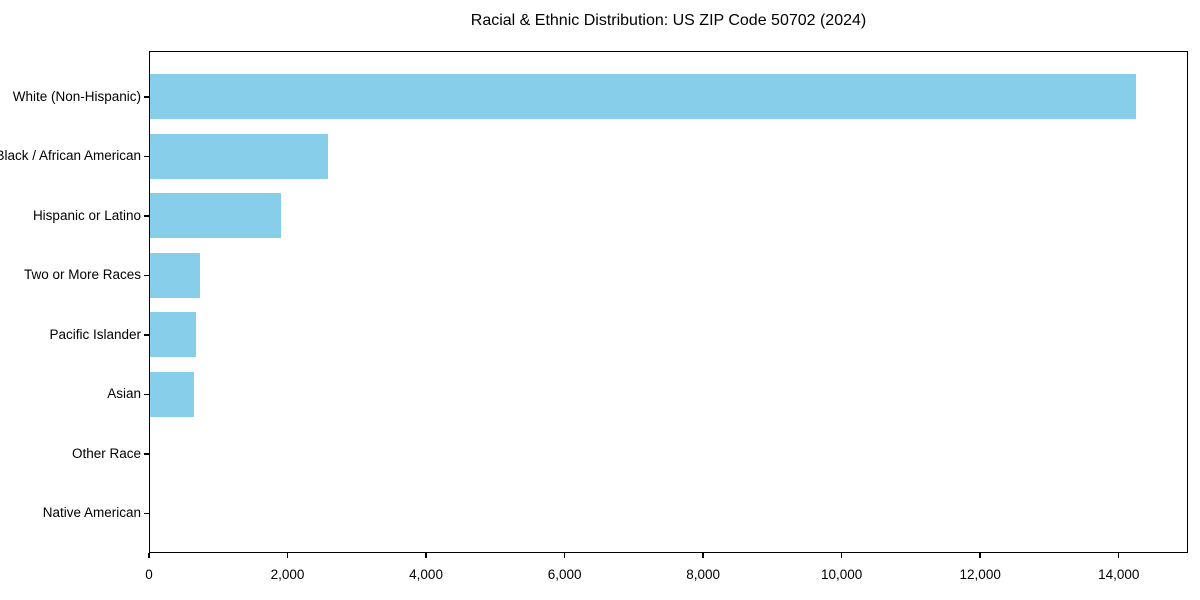  I want to click on x-tick-label-14000: 14,000, so click(1119, 574).